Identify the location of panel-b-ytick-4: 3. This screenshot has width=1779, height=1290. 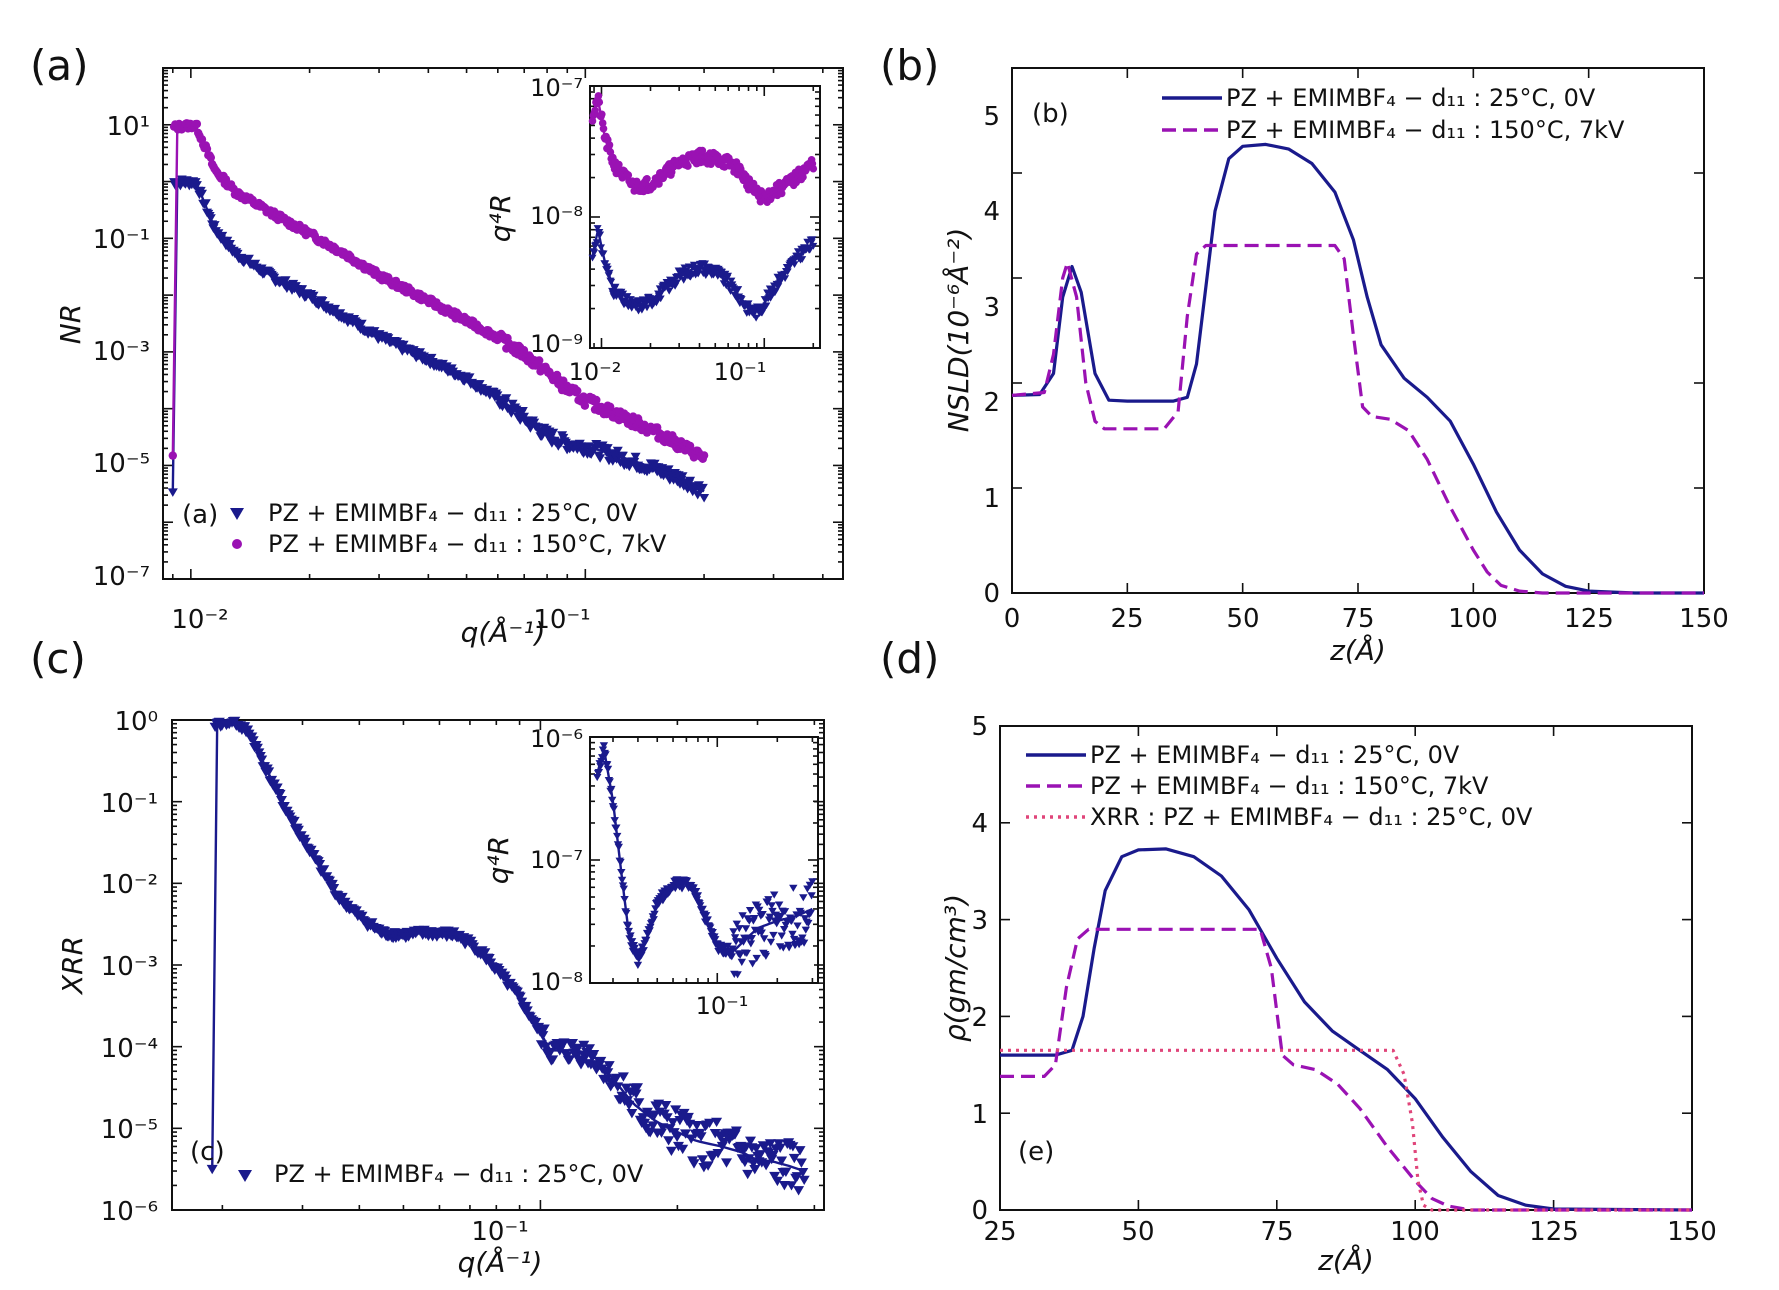
(991, 308).